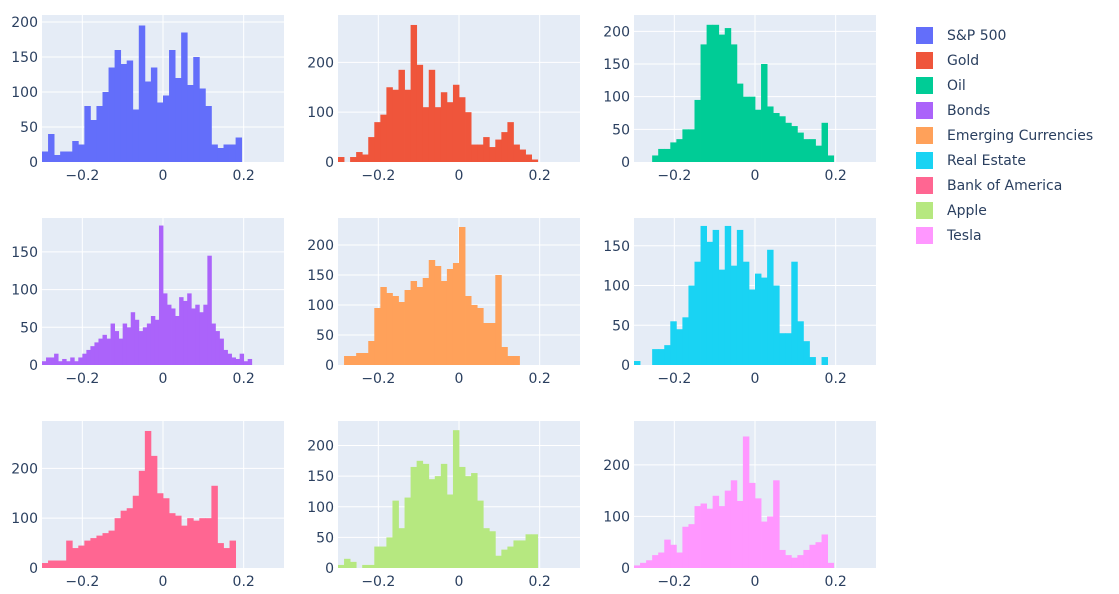 The width and height of the screenshot is (1119, 594). What do you see at coordinates (986, 161) in the screenshot?
I see `legend-label: Real Estate` at bounding box center [986, 161].